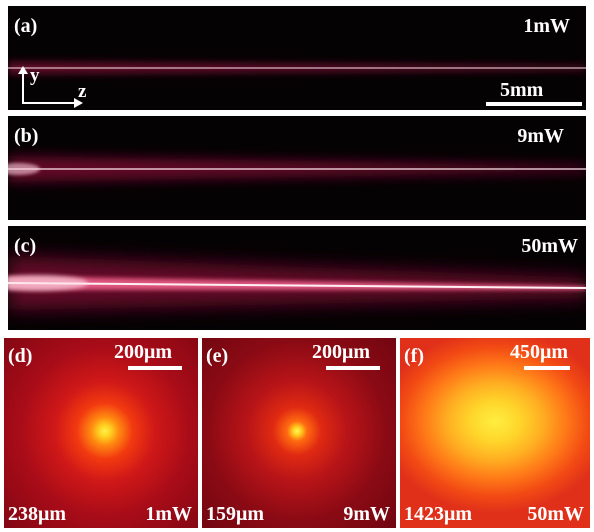 The height and width of the screenshot is (532, 594). What do you see at coordinates (23, 70) in the screenshot?
I see `y-axis-arrowhead` at bounding box center [23, 70].